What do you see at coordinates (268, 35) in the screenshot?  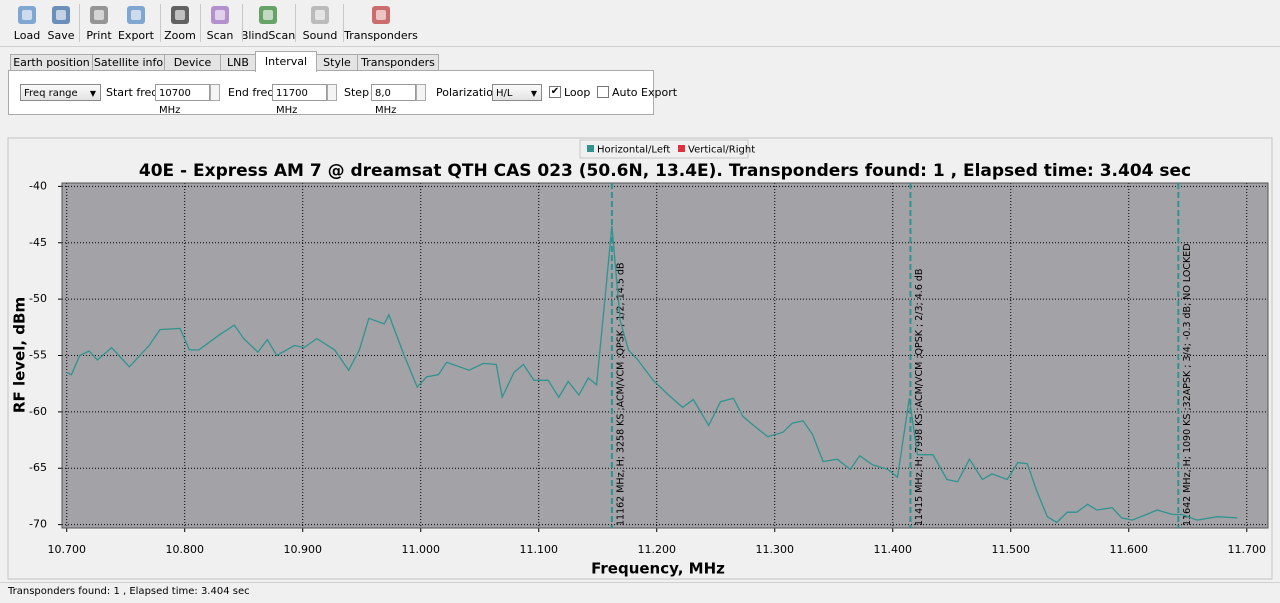 I see `toolbar-label: BlindScan` at bounding box center [268, 35].